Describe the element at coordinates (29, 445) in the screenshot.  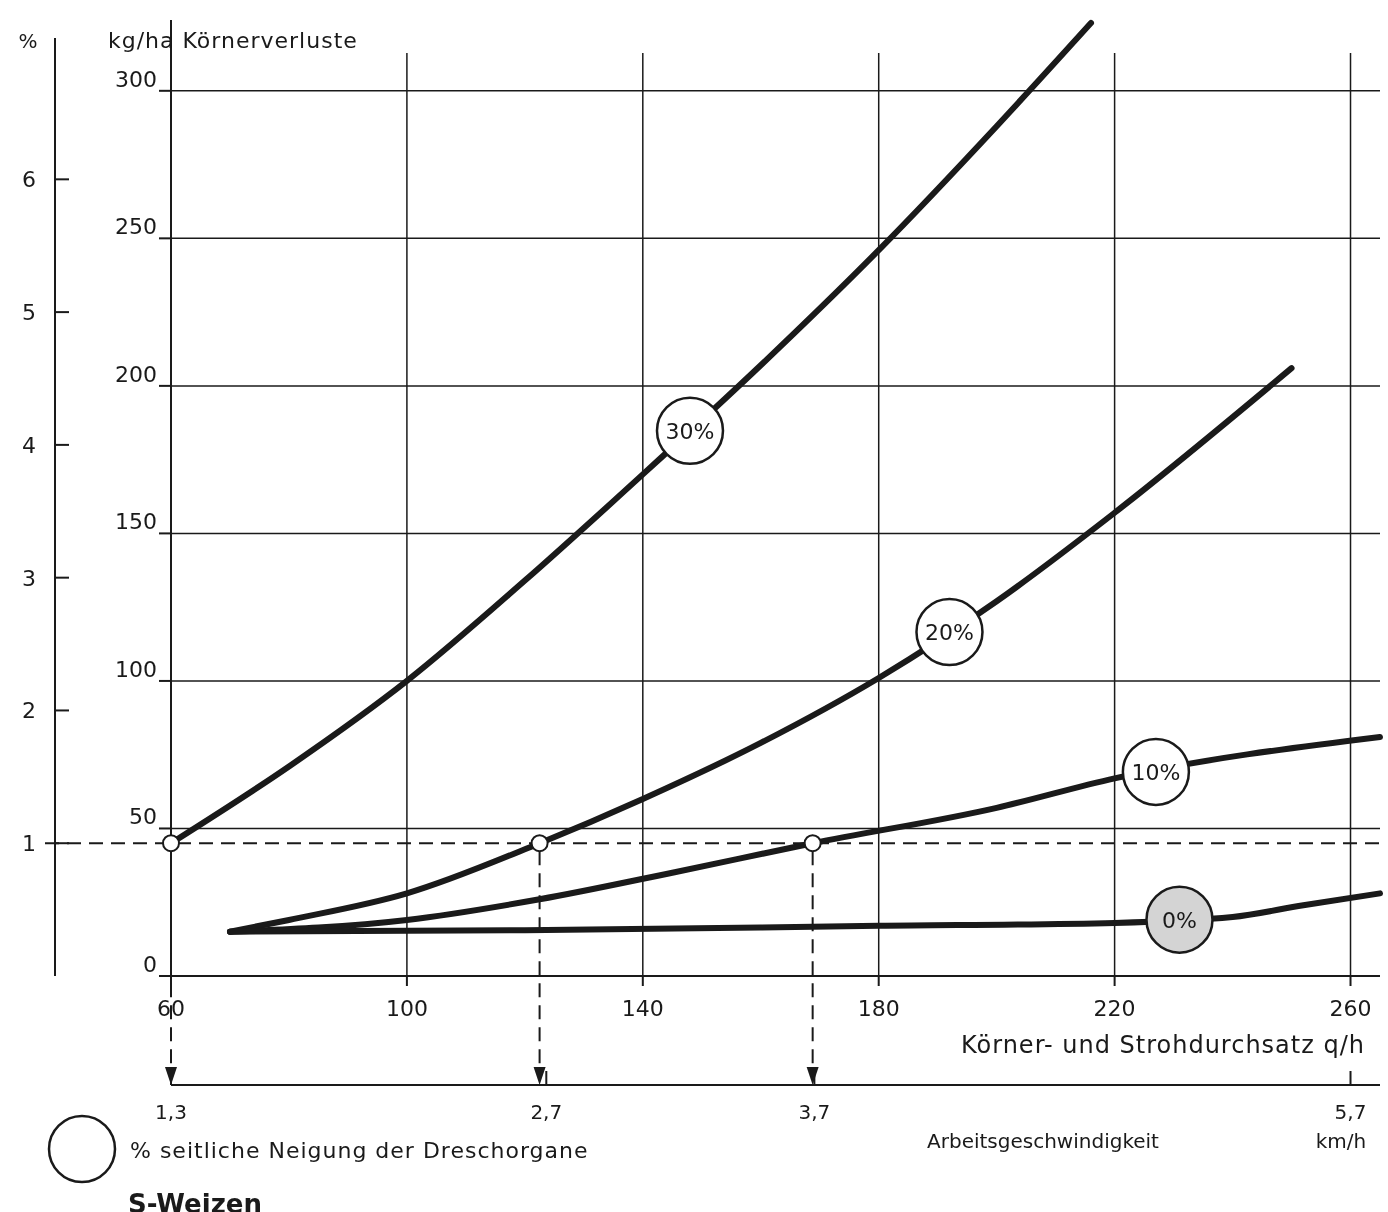
I see `y2-tick-label: 4` at that location.